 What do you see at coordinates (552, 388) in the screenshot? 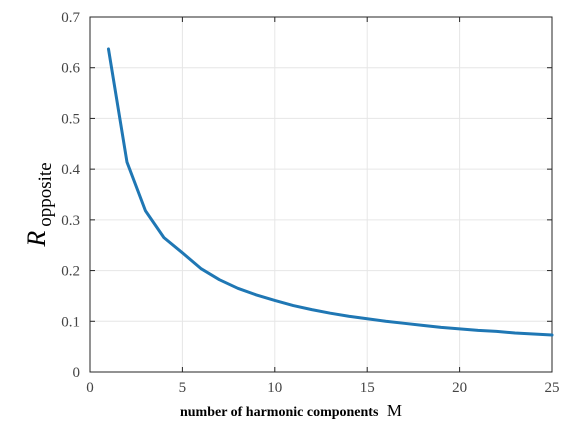
I see `x-tick-label: 25` at bounding box center [552, 388].